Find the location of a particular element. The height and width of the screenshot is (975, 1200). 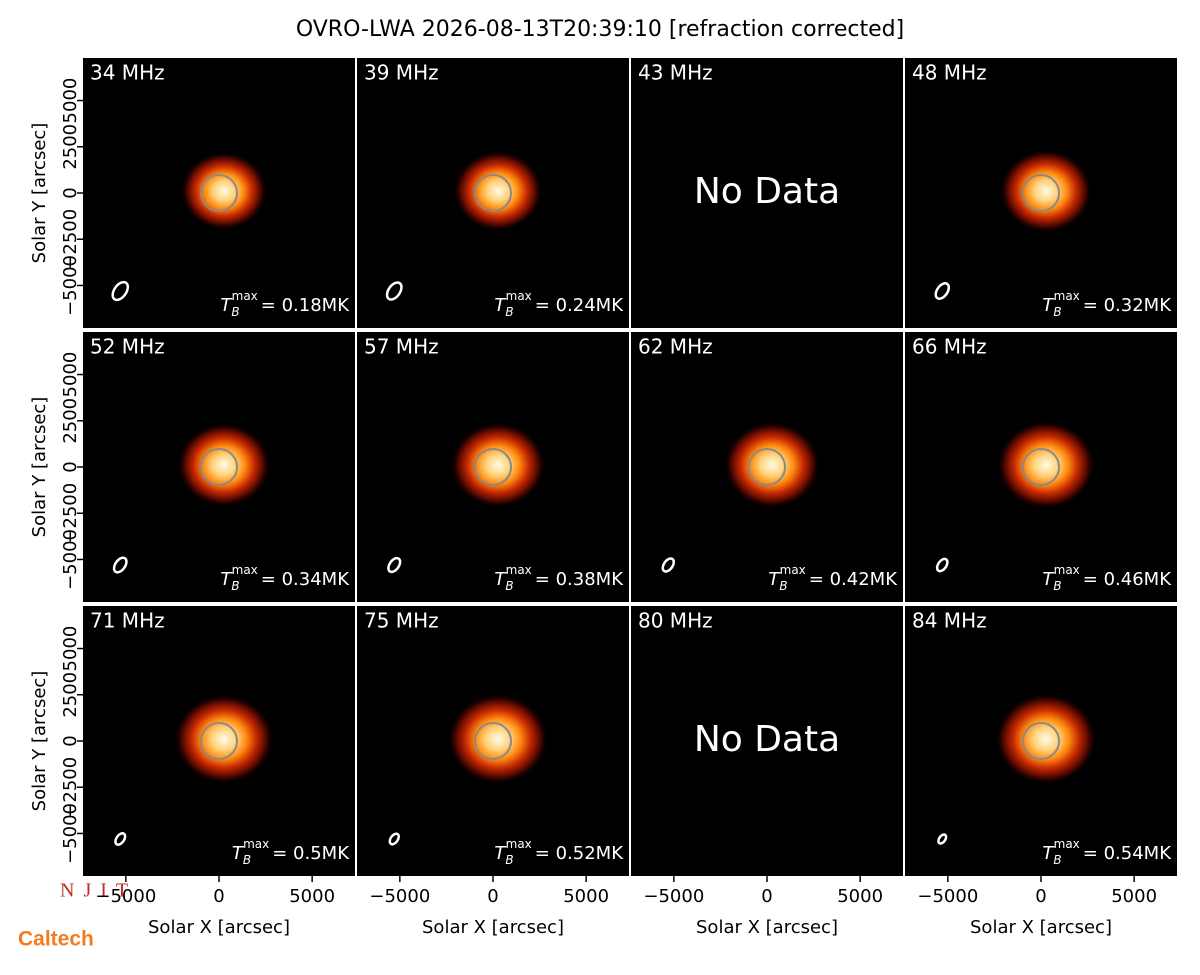

panel-background is located at coordinates (767, 193).